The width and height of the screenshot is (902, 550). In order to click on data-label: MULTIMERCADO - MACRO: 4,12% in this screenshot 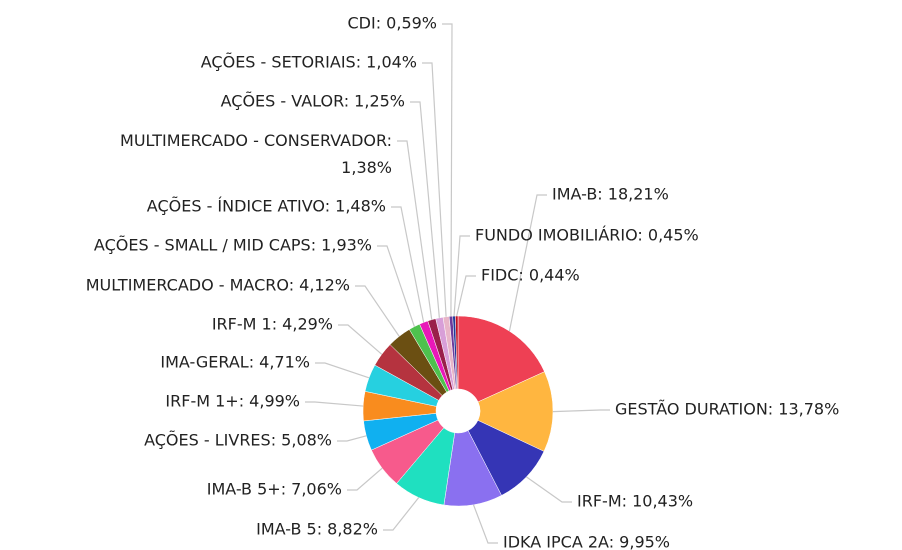, I will do `click(218, 285)`.